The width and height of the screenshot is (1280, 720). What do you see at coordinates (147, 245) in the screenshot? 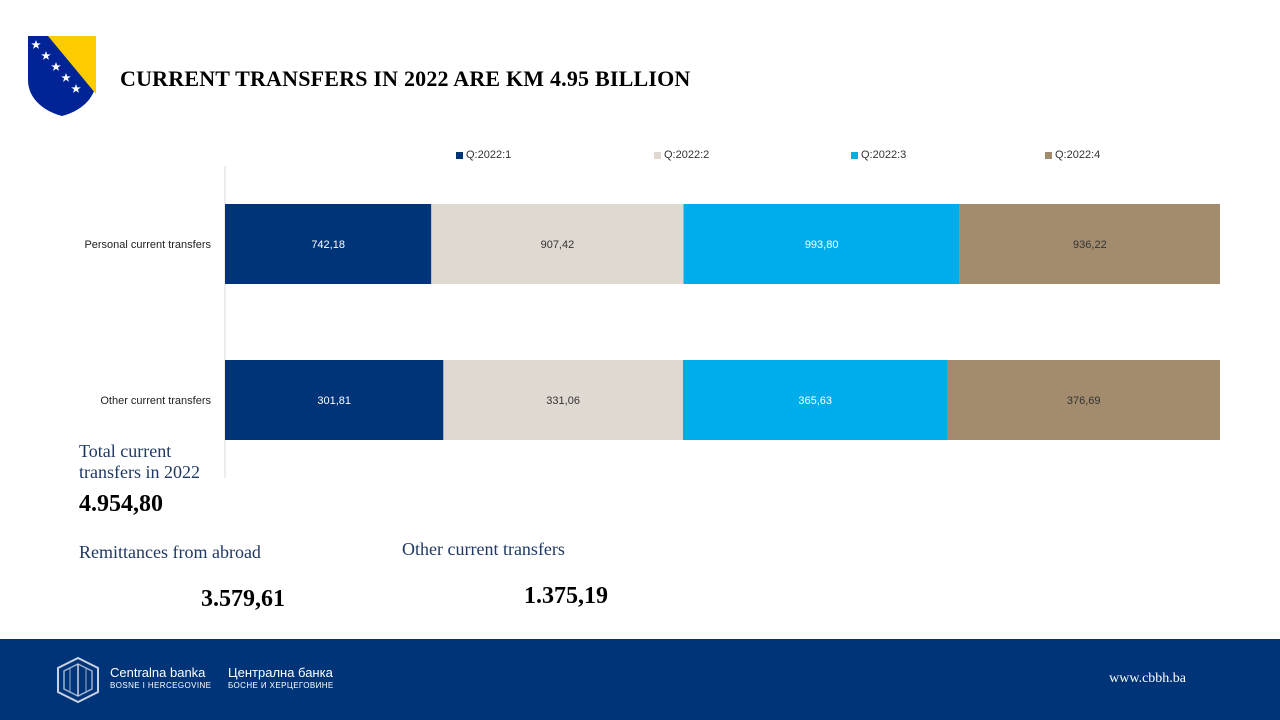
I see `category-label: Personal current transfers` at bounding box center [147, 245].